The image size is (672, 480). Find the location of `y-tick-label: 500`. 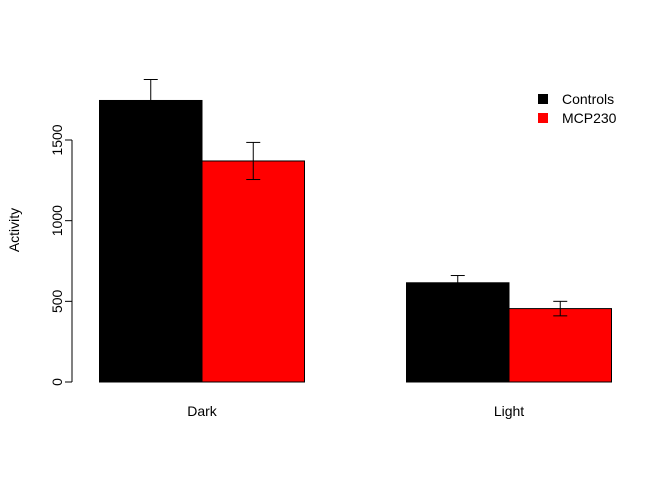

y-tick-label: 500 is located at coordinates (57, 301).